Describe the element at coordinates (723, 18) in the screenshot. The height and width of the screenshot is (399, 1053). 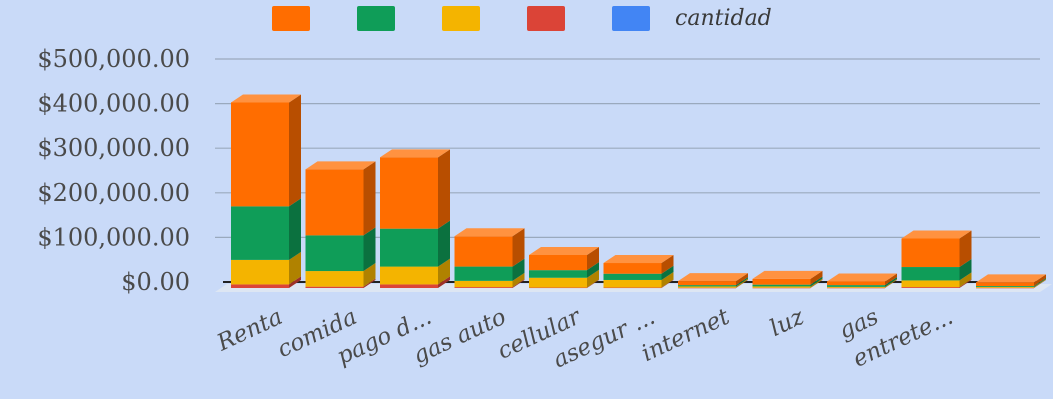
I see `legend-label: cantidad` at that location.